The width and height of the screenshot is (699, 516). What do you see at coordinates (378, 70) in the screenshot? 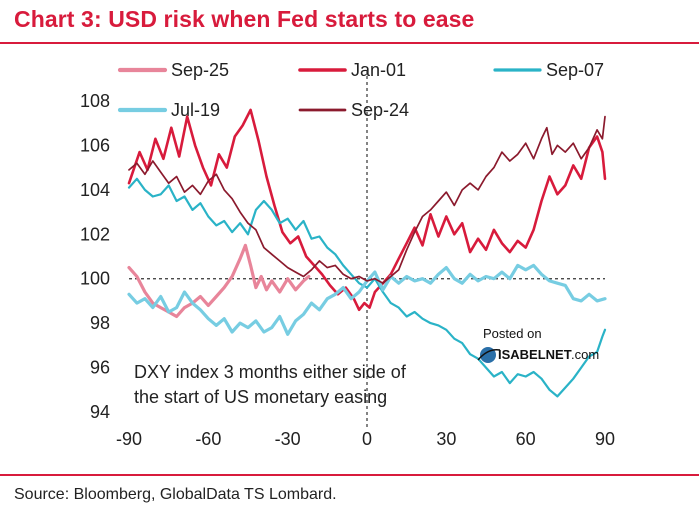
I see `legend-label-jan-01: Jan-01` at bounding box center [378, 70].